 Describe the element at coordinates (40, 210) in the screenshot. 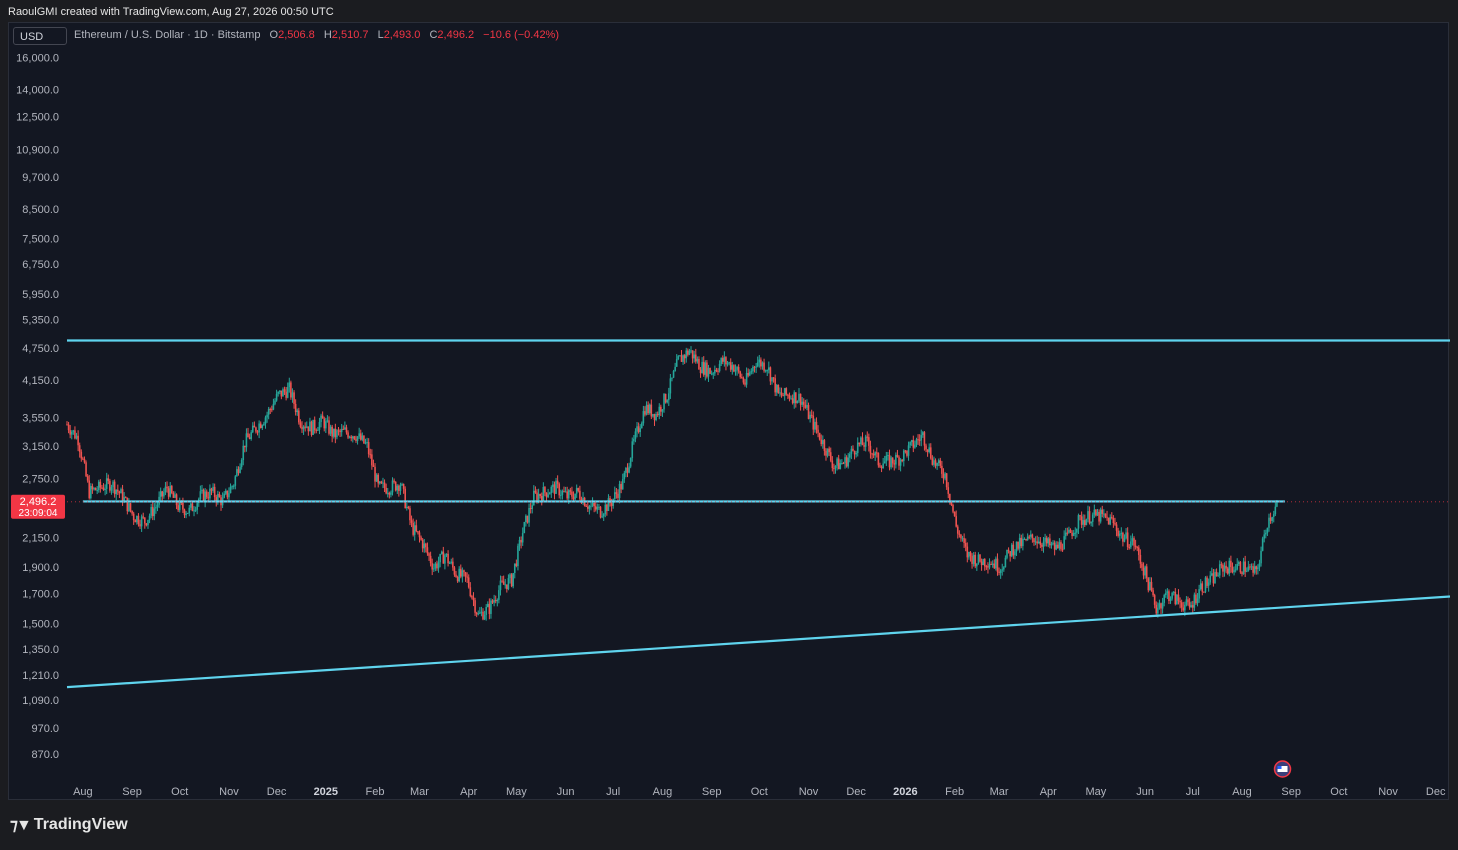

I see `y-tick-label: 8,500.0` at that location.